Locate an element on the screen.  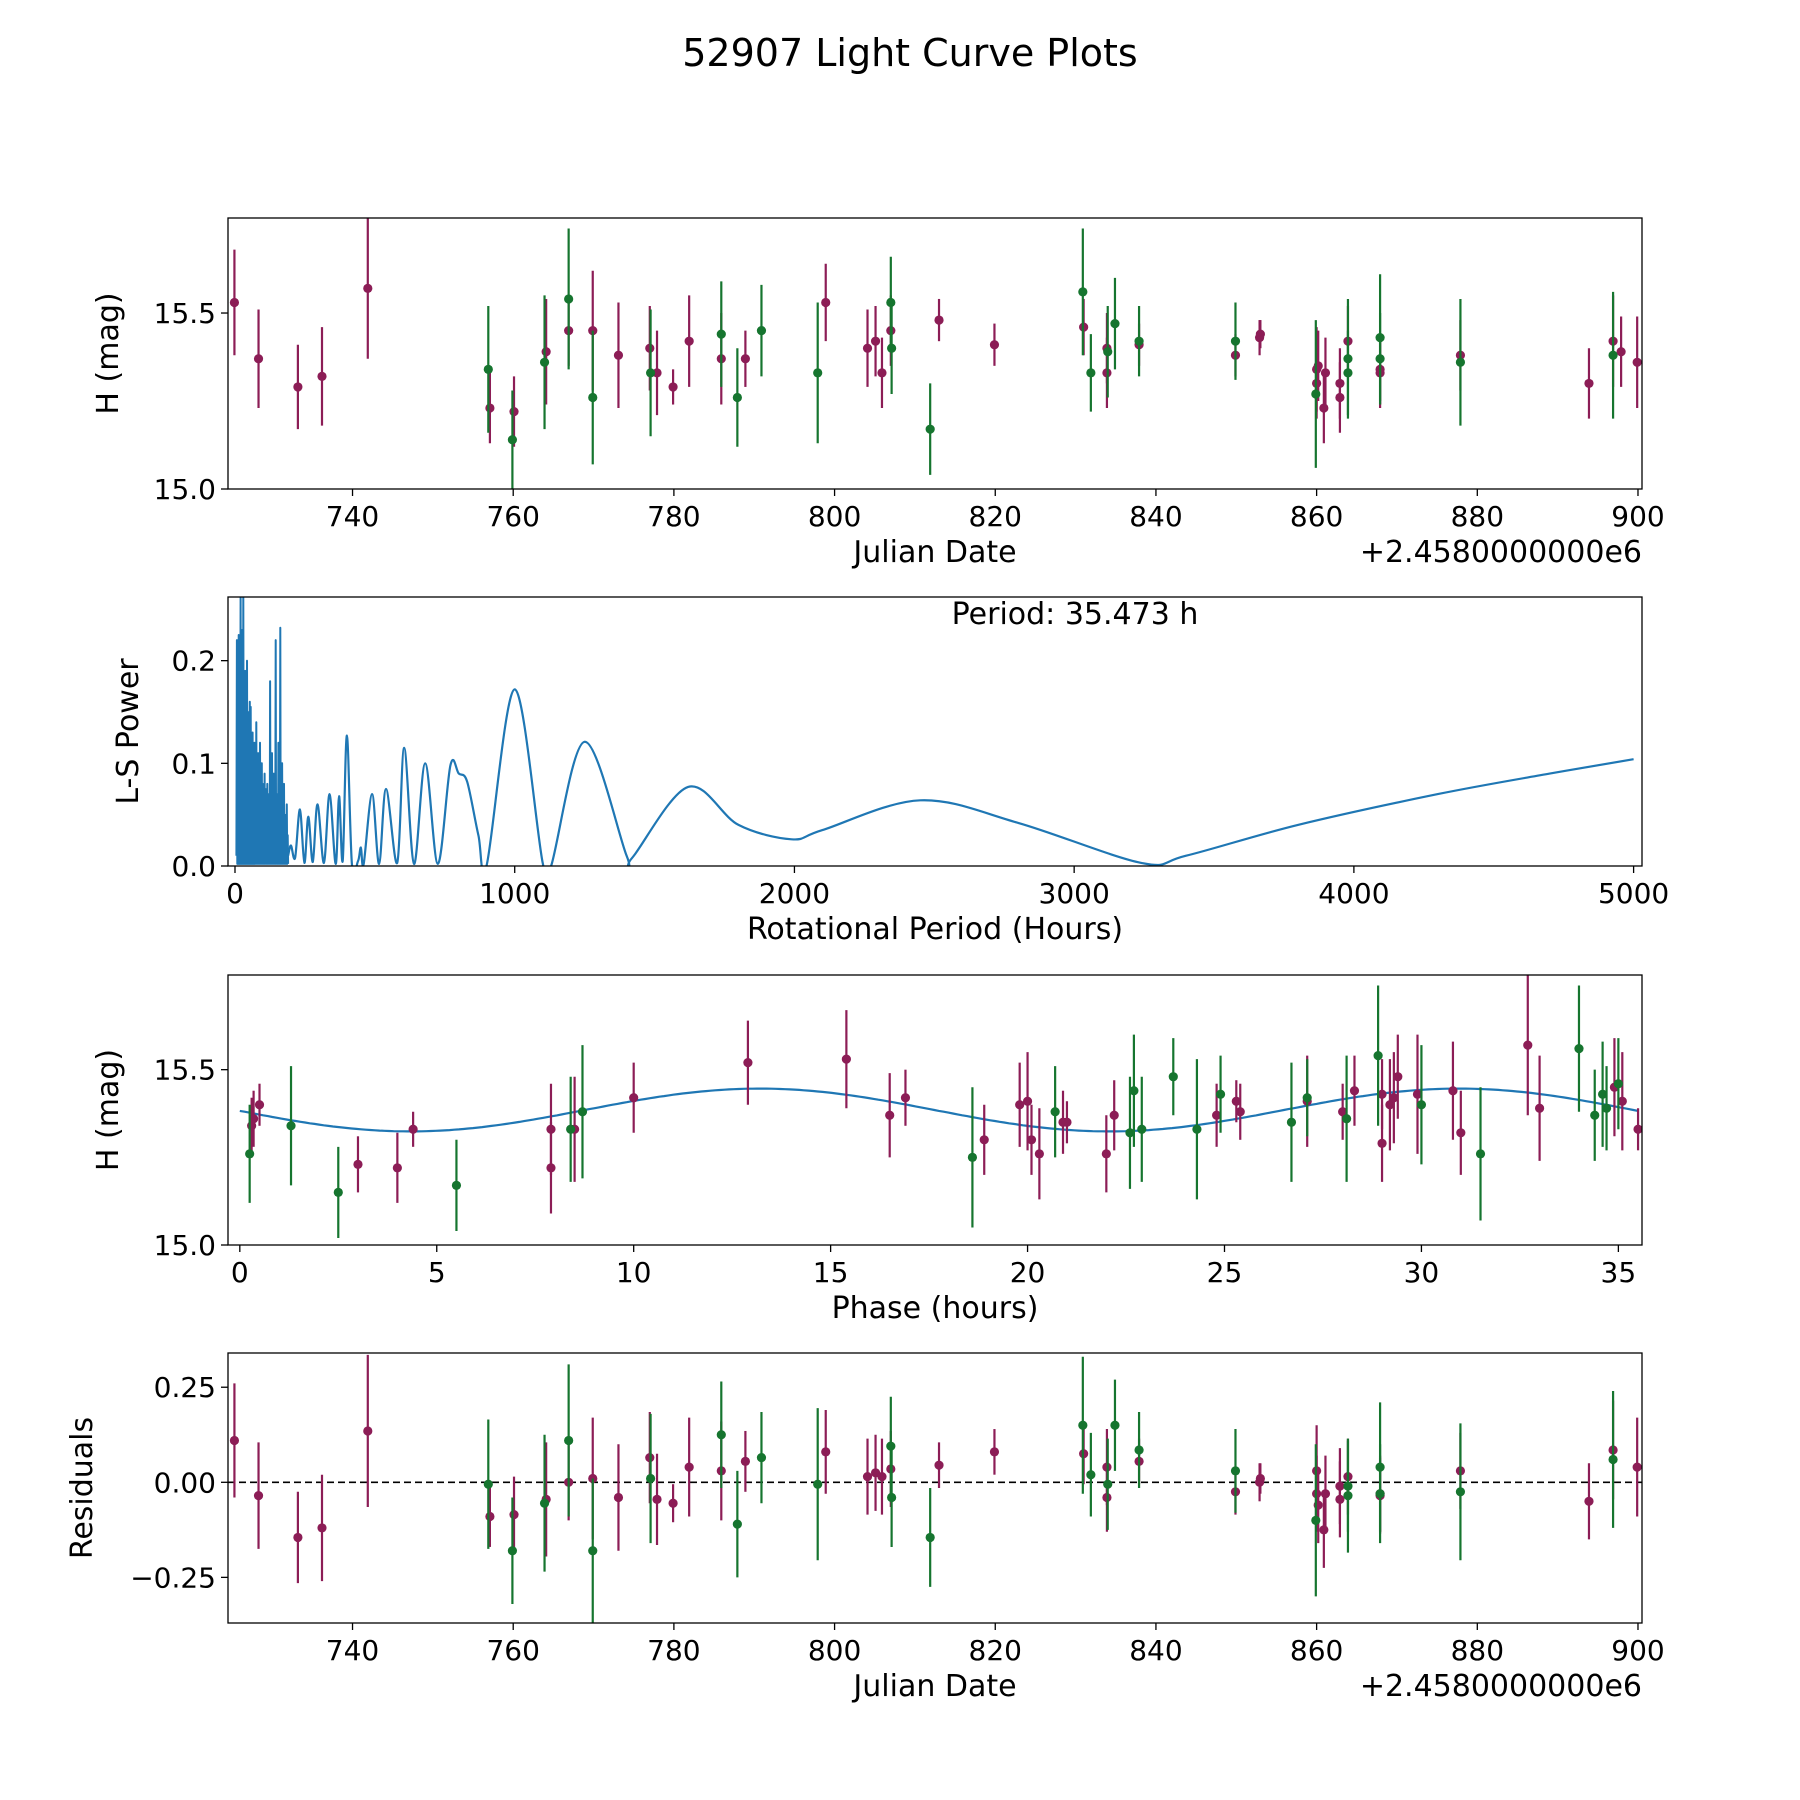
phased-plot-area is located at coordinates (940, 1106).